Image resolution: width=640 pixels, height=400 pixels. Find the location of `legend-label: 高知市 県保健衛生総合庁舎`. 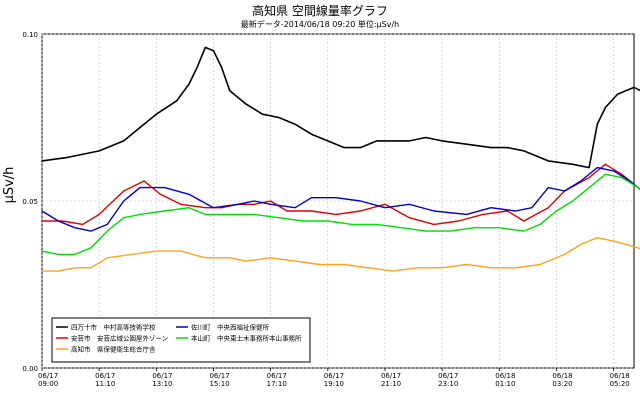

legend-label: 高知市 県保健衛生総合庁舎 is located at coordinates (113, 349).